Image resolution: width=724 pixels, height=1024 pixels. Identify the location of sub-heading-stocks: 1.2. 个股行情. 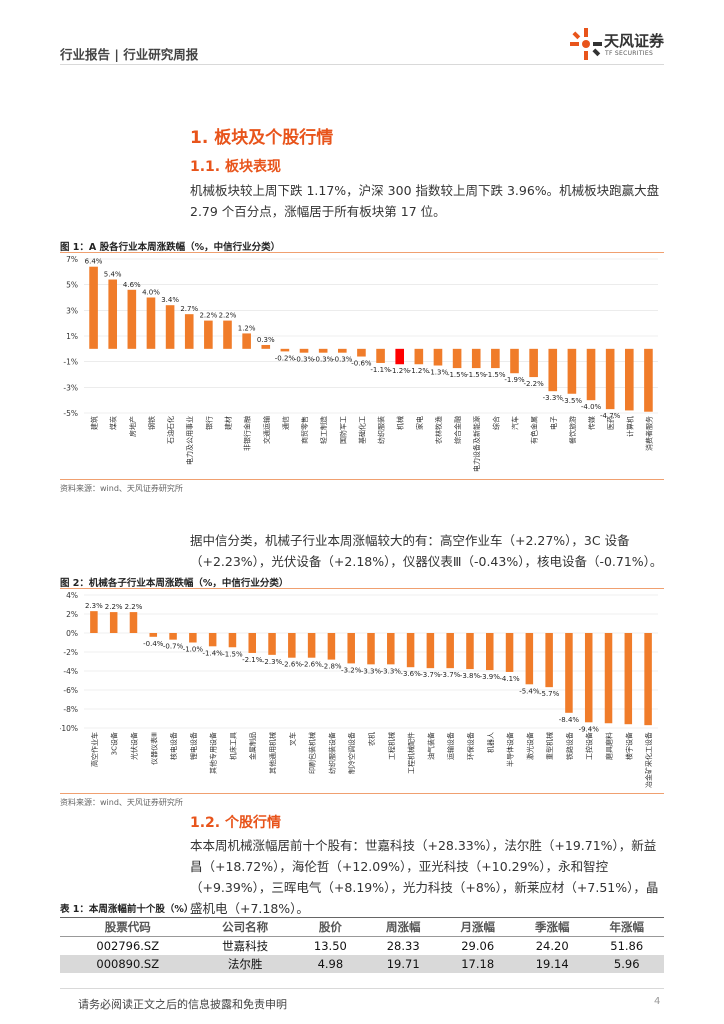
(235, 823).